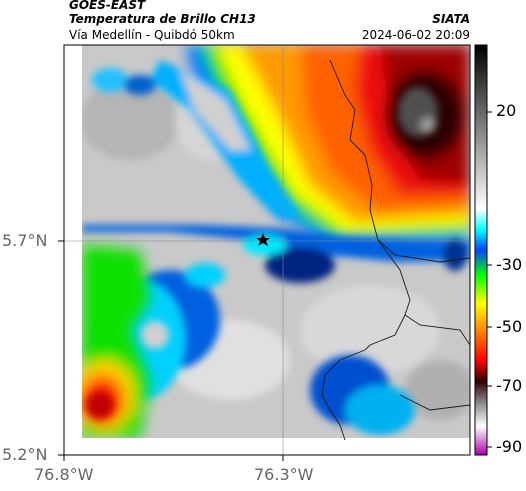 The height and width of the screenshot is (491, 526). Describe the element at coordinates (509, 385) in the screenshot. I see `colorbar-tick-label: -70` at that location.